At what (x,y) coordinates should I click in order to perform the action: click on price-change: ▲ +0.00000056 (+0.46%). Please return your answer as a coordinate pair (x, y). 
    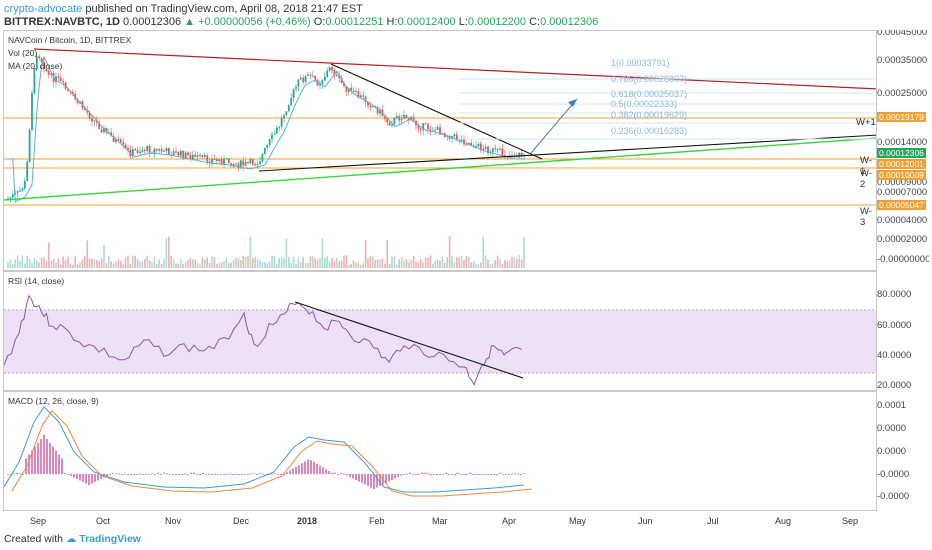
    Looking at the image, I should click on (247, 22).